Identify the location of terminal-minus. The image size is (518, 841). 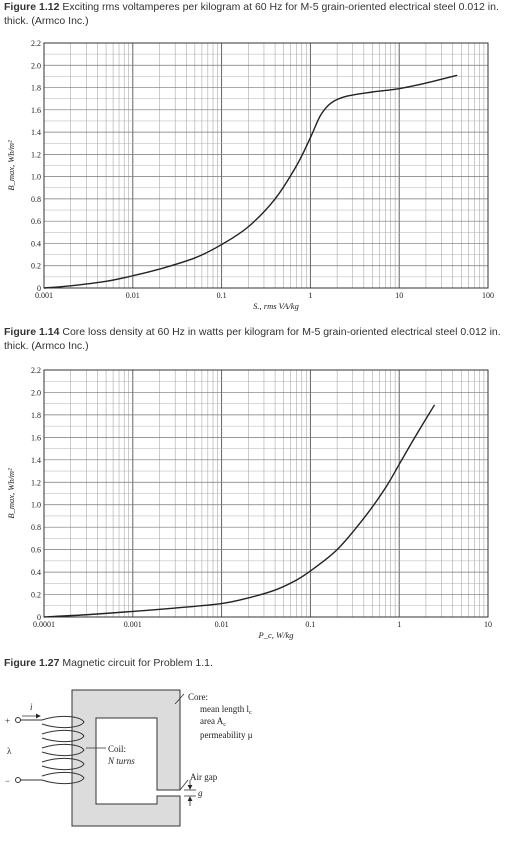
(18, 780).